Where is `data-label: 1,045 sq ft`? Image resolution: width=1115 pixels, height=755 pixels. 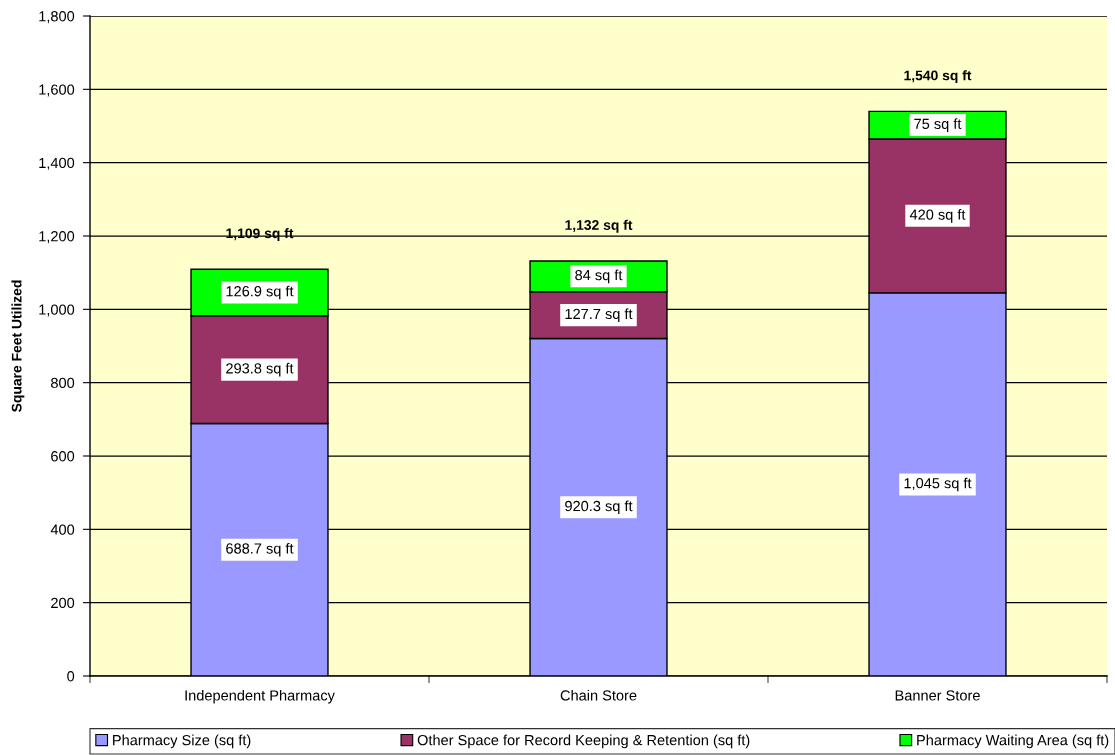
data-label: 1,045 sq ft is located at coordinates (938, 484).